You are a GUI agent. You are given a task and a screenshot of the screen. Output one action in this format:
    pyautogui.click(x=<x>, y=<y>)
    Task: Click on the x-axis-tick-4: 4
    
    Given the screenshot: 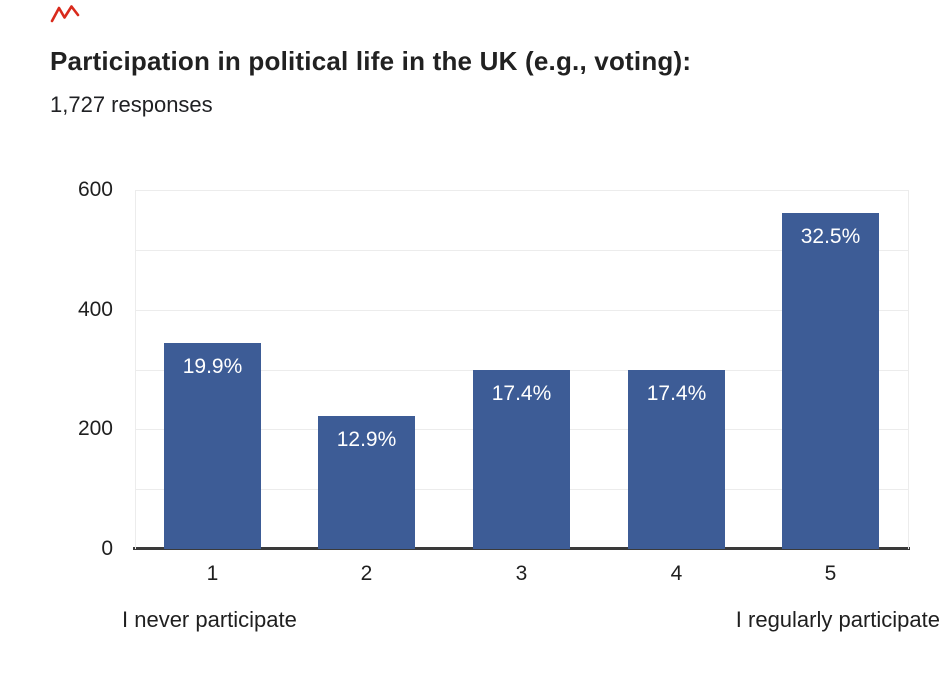 What is the action you would take?
    pyautogui.click(x=676, y=573)
    